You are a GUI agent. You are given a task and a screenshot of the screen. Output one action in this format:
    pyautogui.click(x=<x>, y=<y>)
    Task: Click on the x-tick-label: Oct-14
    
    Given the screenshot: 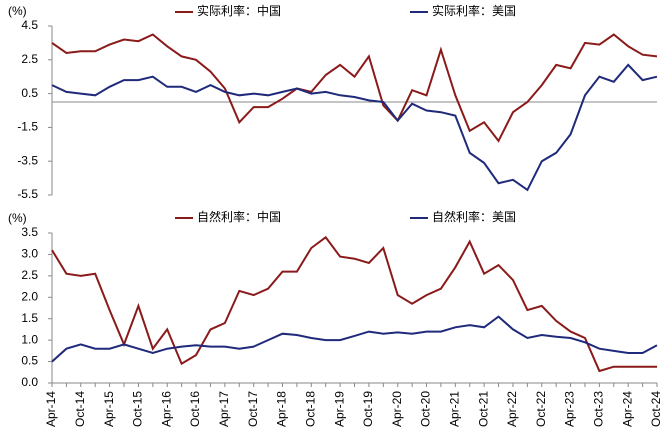 What is the action you would take?
    pyautogui.click(x=80, y=409)
    